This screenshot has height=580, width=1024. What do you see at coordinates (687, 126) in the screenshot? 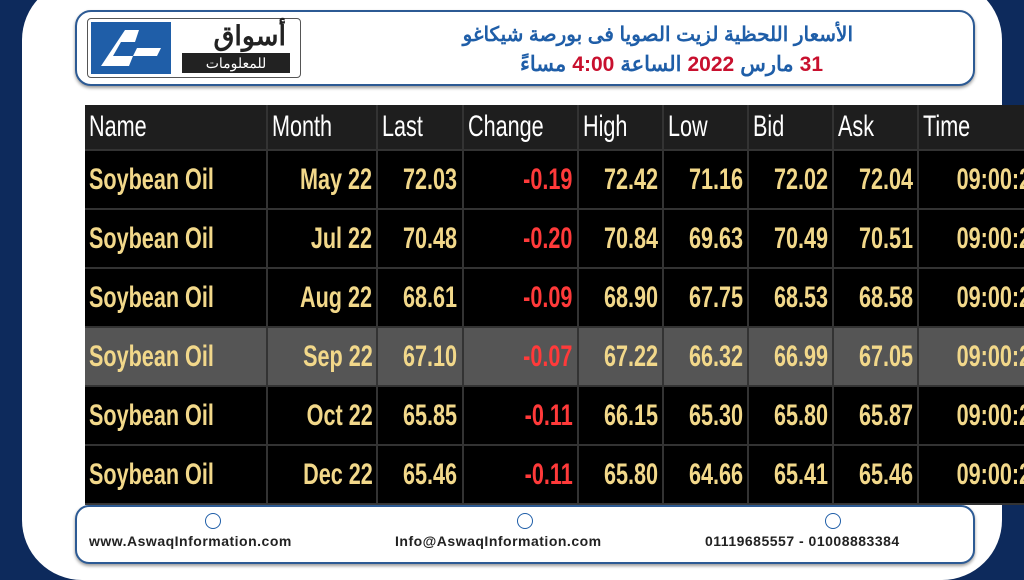
I see `header-text: Low` at bounding box center [687, 126].